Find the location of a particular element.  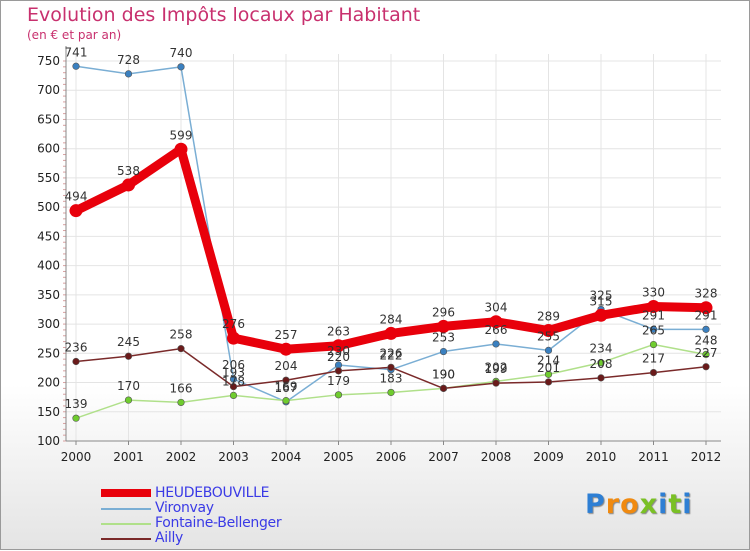

legend-label: Vironvay is located at coordinates (184, 508).